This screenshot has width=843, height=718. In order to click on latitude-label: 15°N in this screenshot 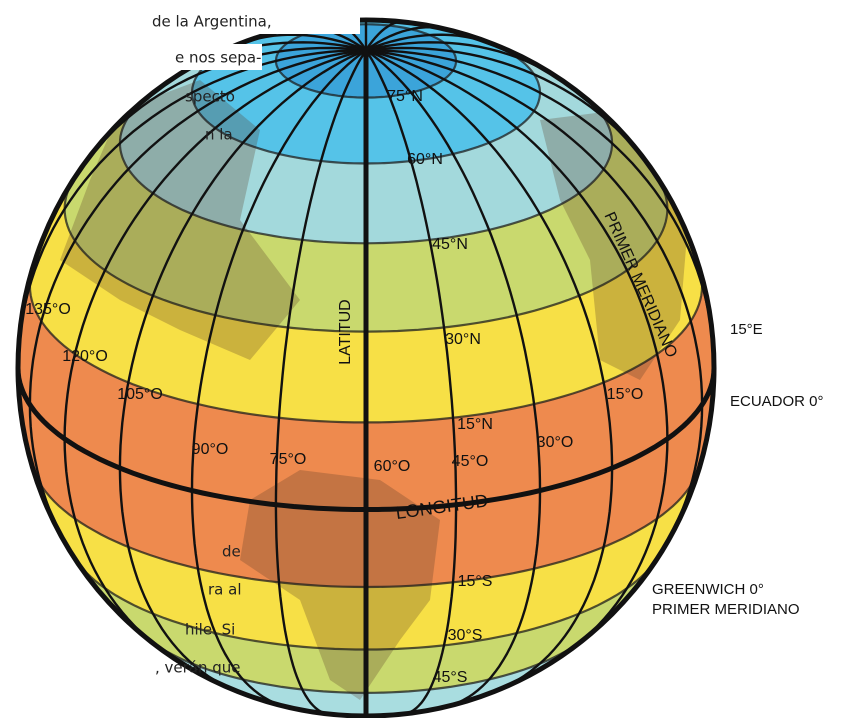, I will do `click(475, 424)`.